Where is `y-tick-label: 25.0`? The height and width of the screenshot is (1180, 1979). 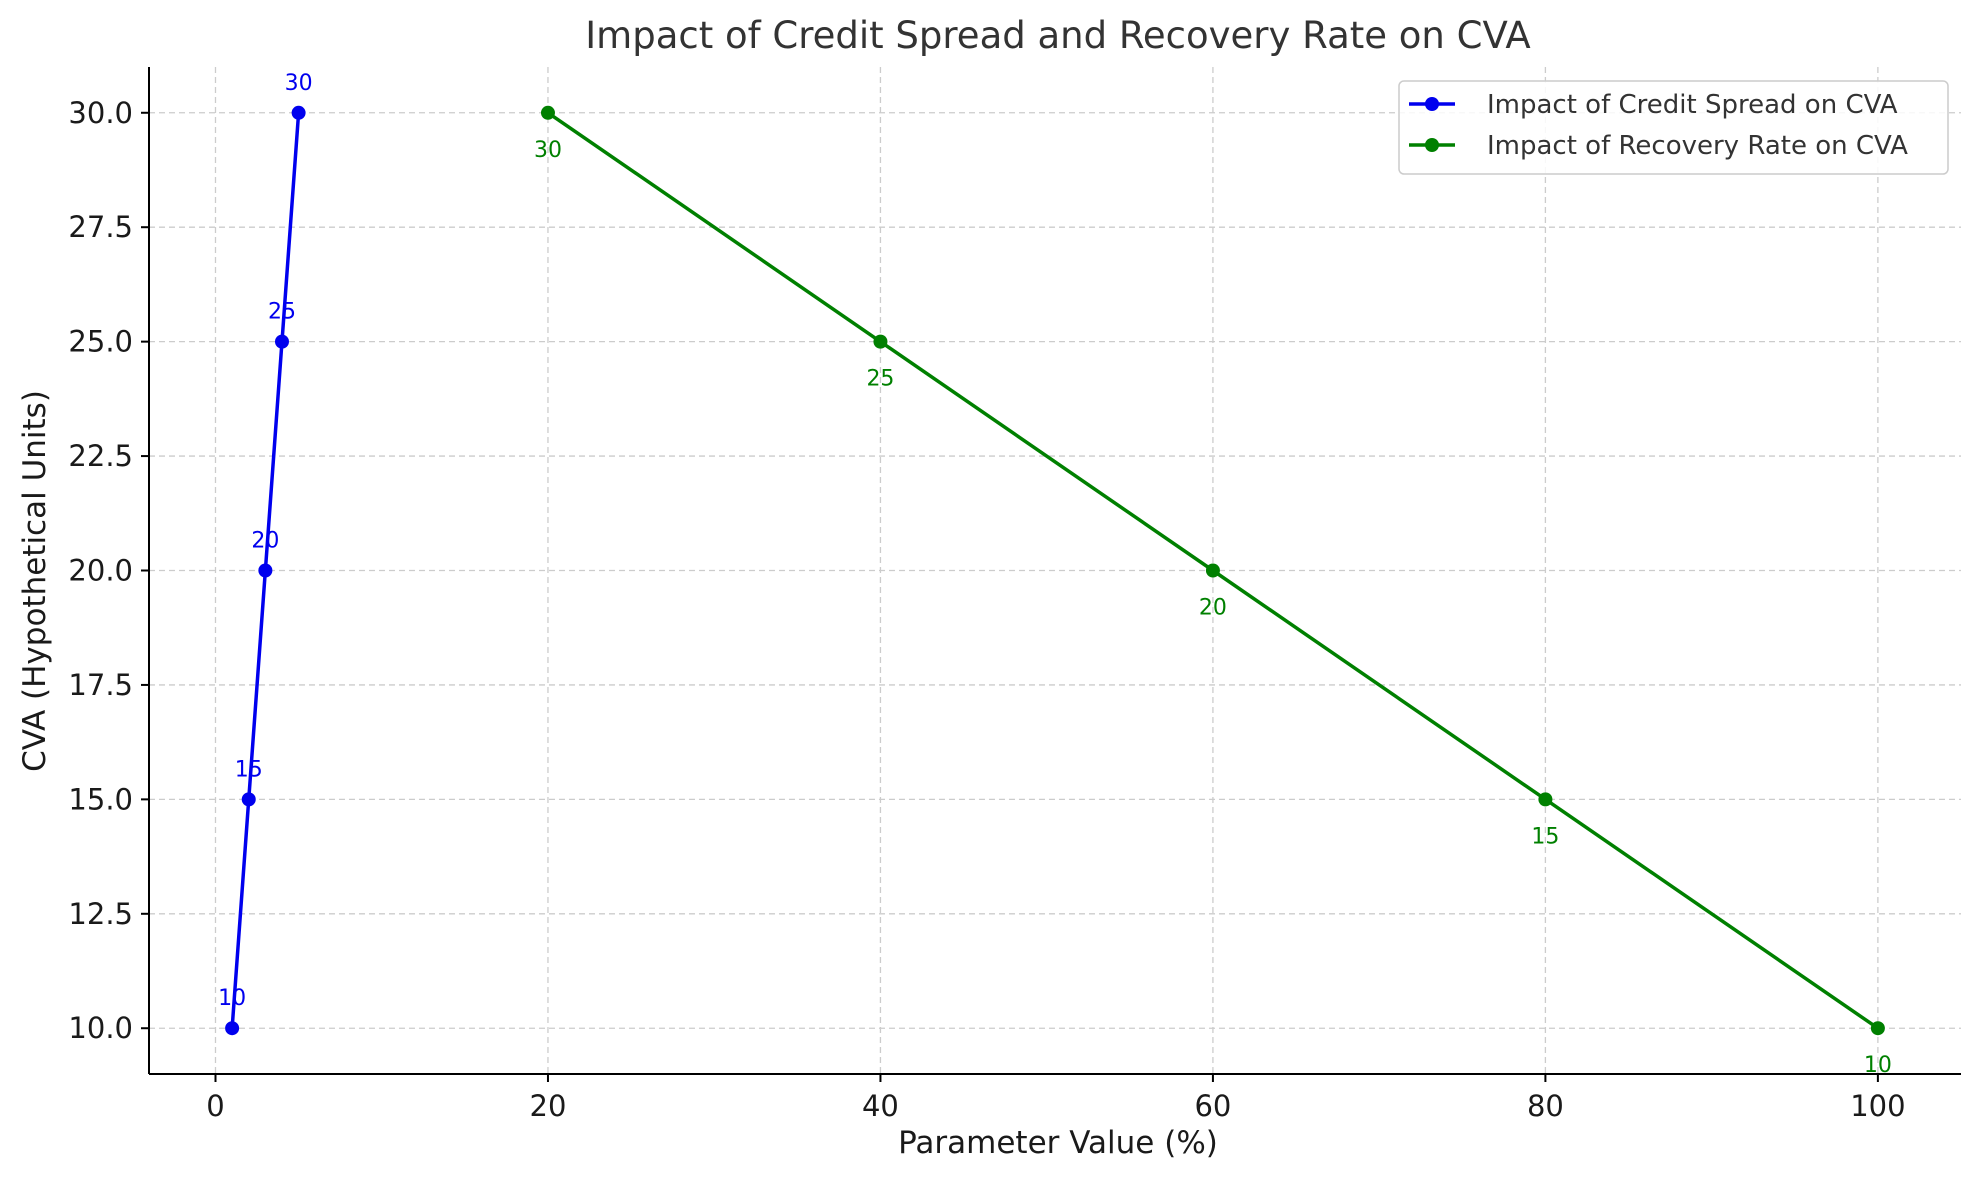
y-tick-label: 25.0 is located at coordinates (100, 342).